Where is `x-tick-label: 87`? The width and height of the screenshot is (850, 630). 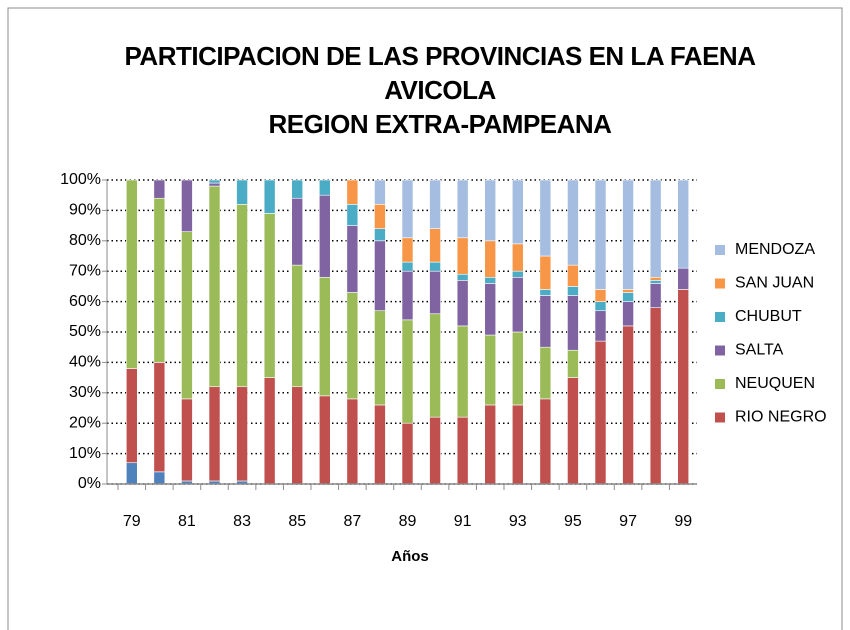 x-tick-label: 87 is located at coordinates (352, 521).